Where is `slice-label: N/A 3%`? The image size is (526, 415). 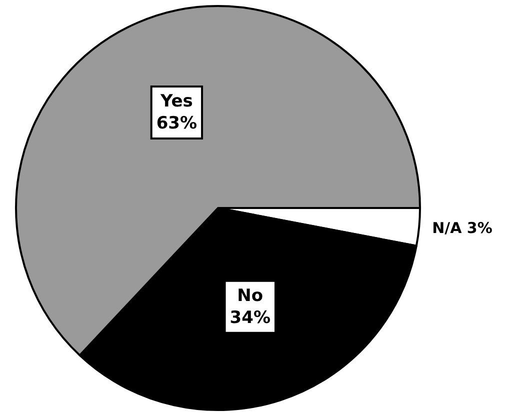 slice-label: N/A 3% is located at coordinates (462, 227).